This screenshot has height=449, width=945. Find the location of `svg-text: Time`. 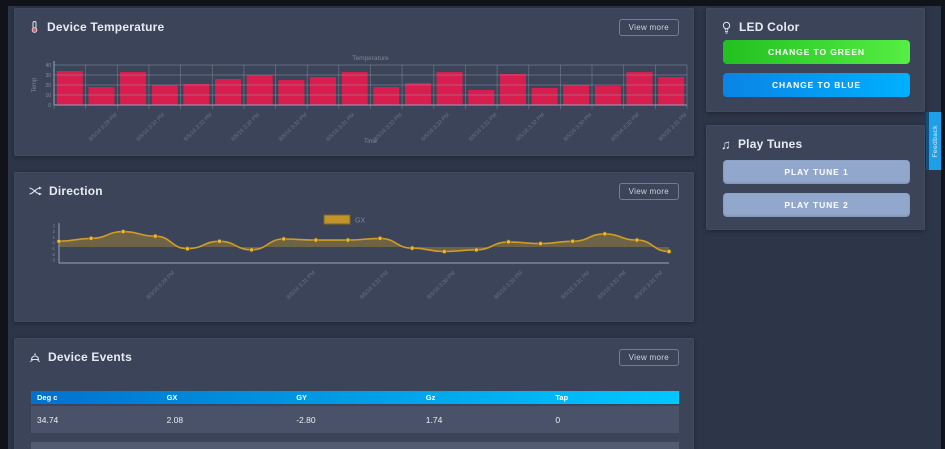

svg-text: Time is located at coordinates (371, 142).